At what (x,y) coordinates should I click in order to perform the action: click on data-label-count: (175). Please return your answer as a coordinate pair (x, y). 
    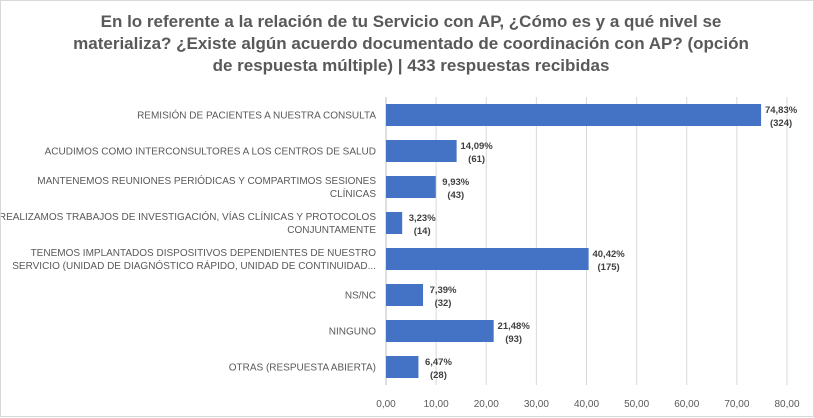
    Looking at the image, I should click on (609, 267).